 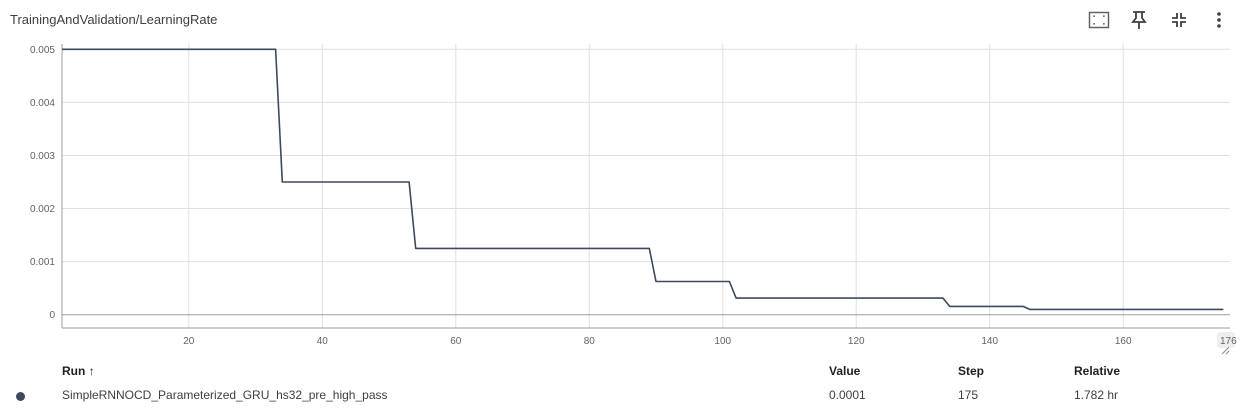 I want to click on x-edge-label-box, so click(x=1226, y=340).